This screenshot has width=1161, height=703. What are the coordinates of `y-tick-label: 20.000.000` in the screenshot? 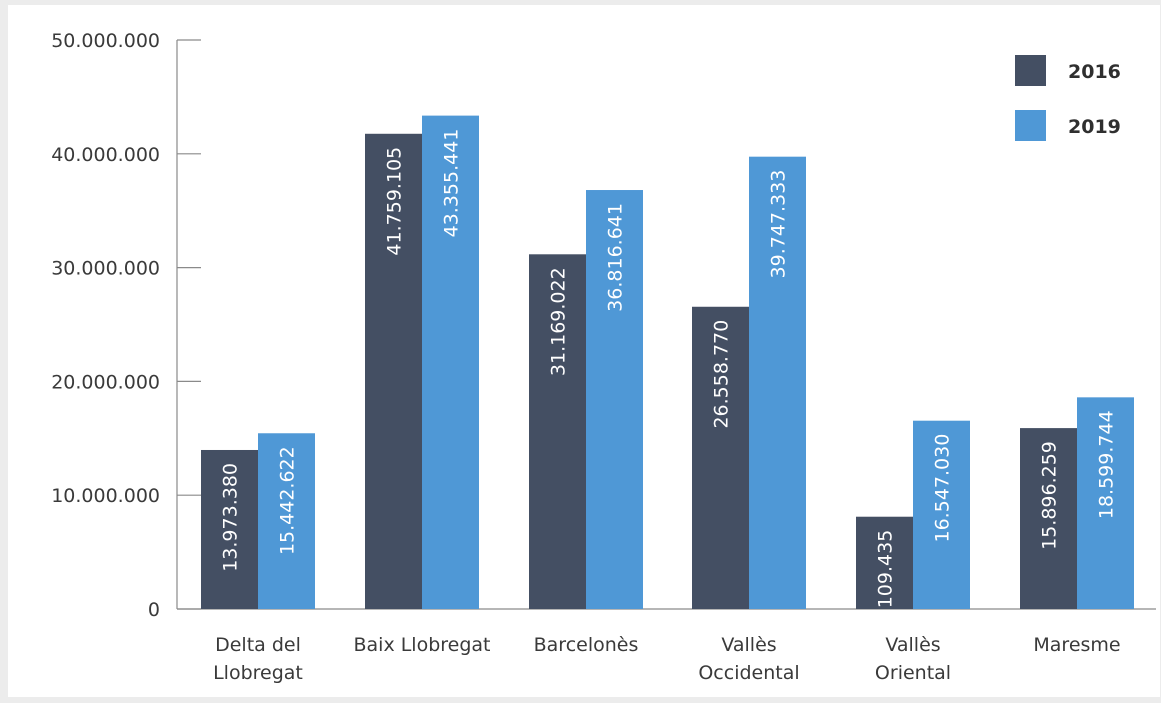 It's located at (105, 382).